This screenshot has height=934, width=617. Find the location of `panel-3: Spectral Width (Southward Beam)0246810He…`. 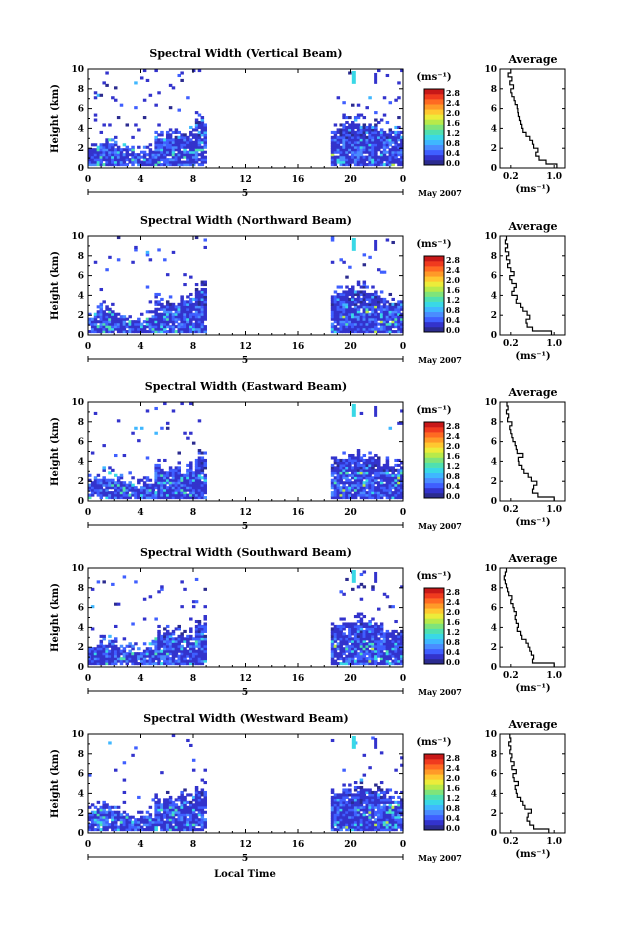

panel-3: Spectral Width (Southward Beam)0246810He… is located at coordinates (308, 622).